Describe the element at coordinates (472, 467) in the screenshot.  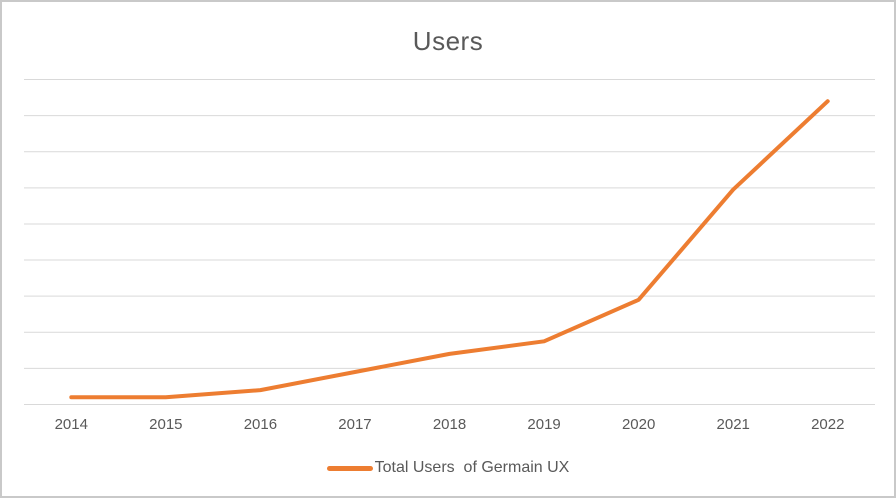
I see `legend-label: Total Users of Germain UX` at that location.